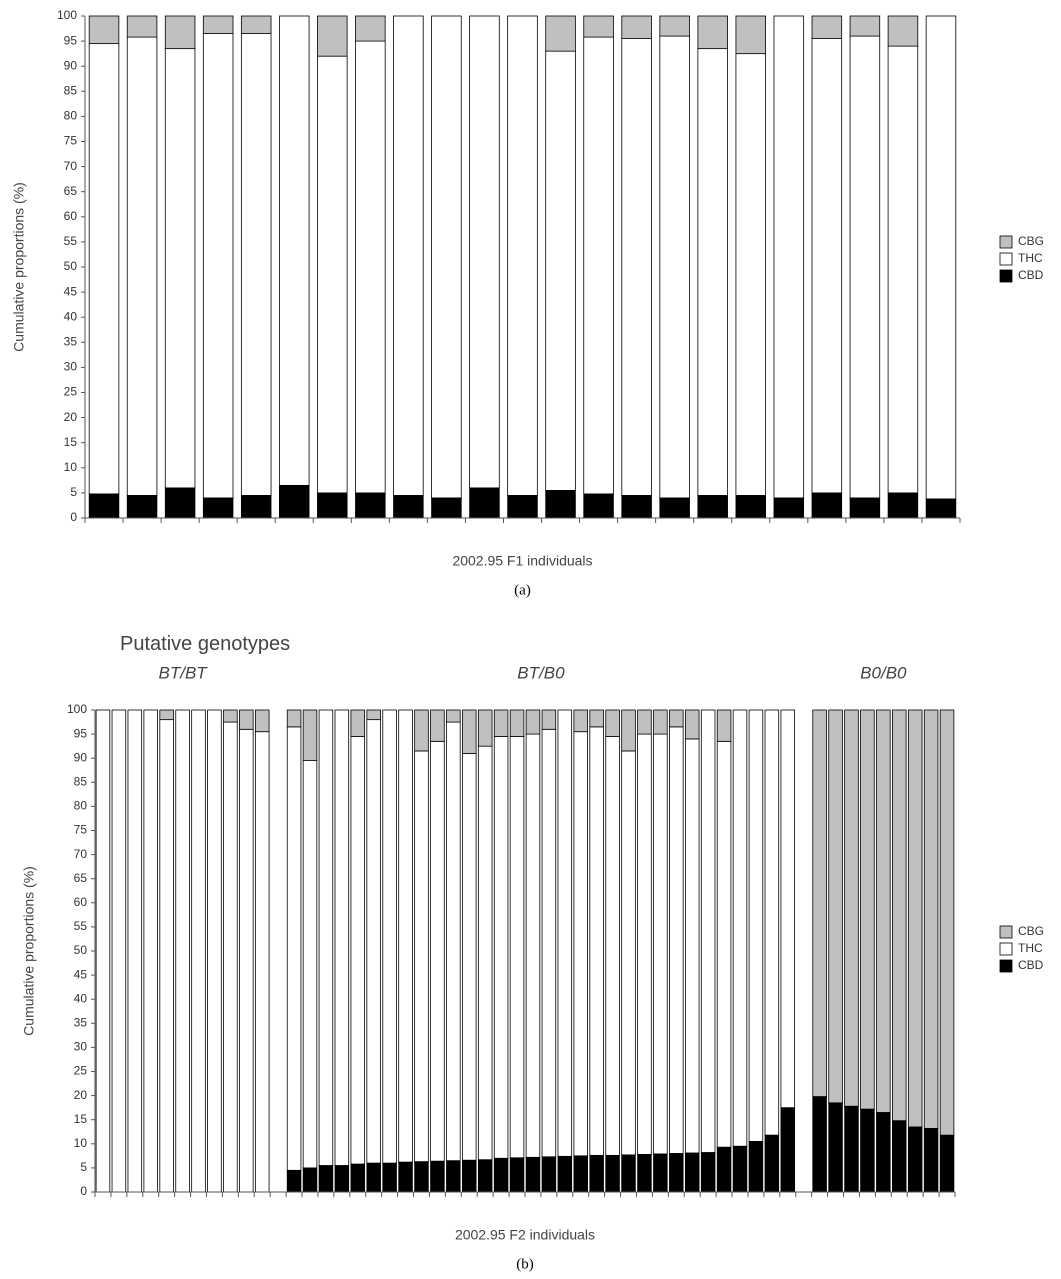 This screenshot has width=1061, height=1279. Describe the element at coordinates (883, 672) in the screenshot. I see `group-label: B0/B0` at that location.